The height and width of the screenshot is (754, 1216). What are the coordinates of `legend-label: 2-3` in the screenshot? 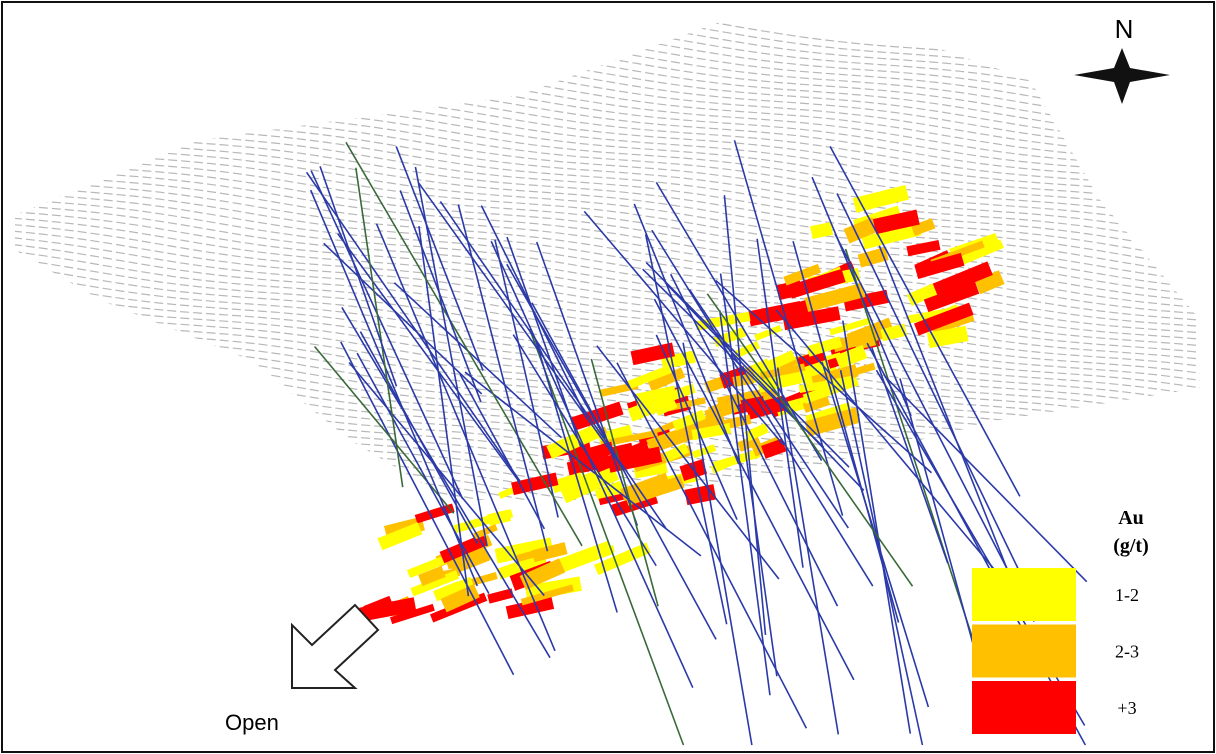 It's located at (1127, 652).